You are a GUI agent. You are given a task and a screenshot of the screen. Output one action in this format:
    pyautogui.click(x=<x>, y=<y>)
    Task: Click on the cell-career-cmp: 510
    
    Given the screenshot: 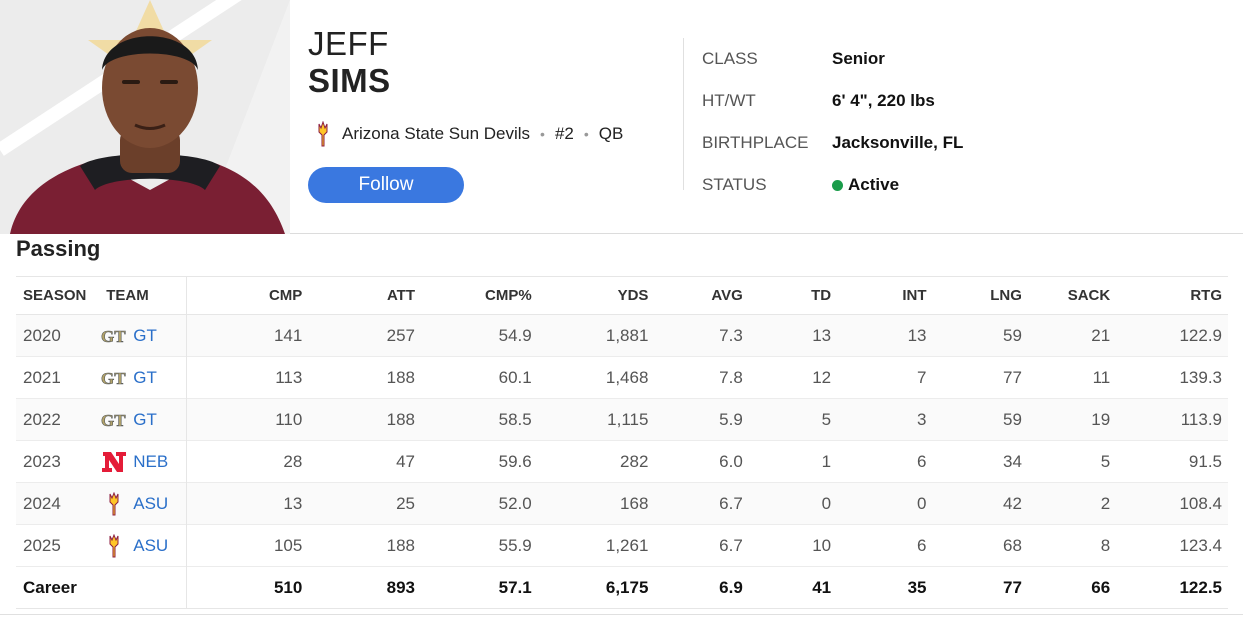 What is the action you would take?
    pyautogui.click(x=247, y=587)
    